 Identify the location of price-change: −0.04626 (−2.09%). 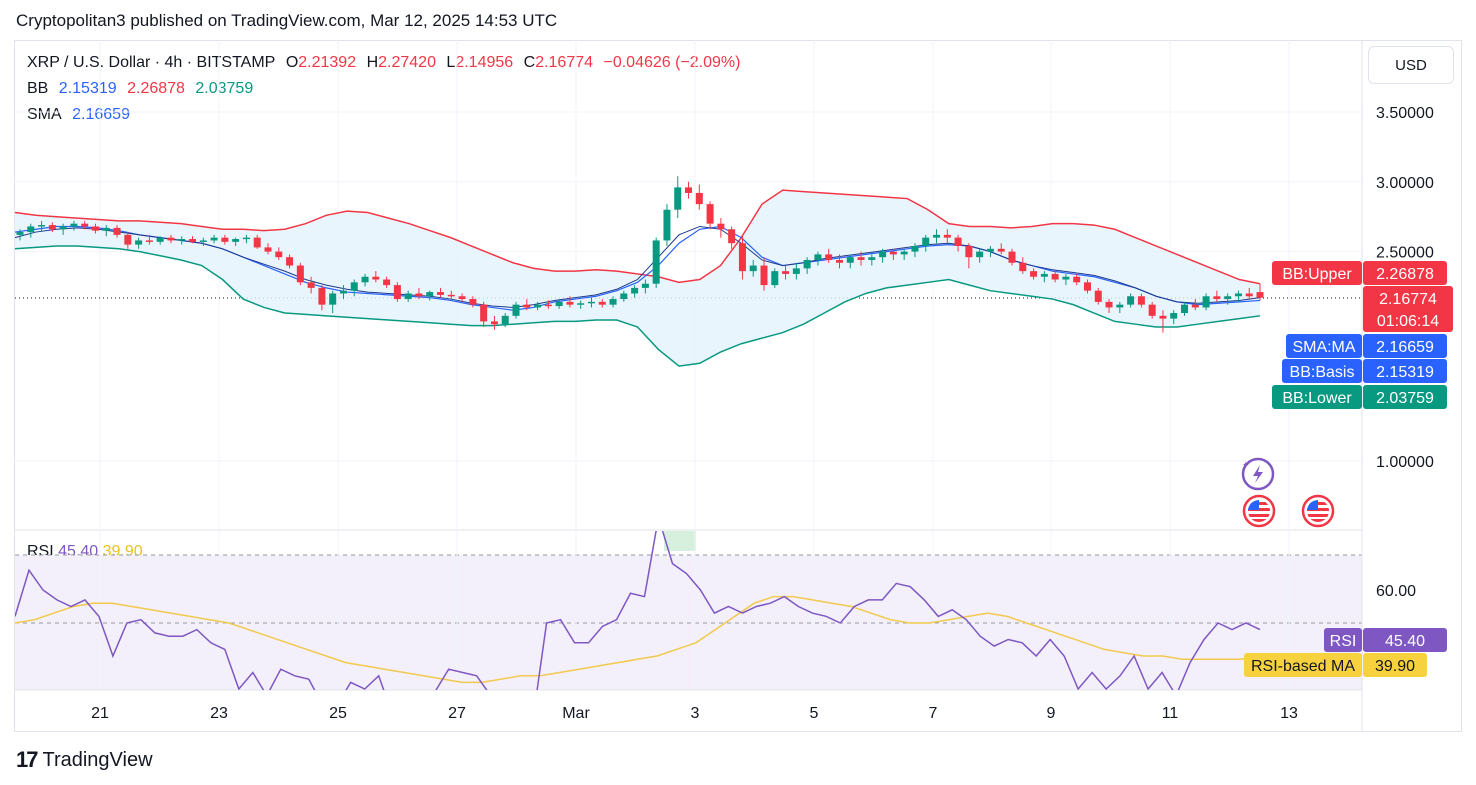
(672, 62).